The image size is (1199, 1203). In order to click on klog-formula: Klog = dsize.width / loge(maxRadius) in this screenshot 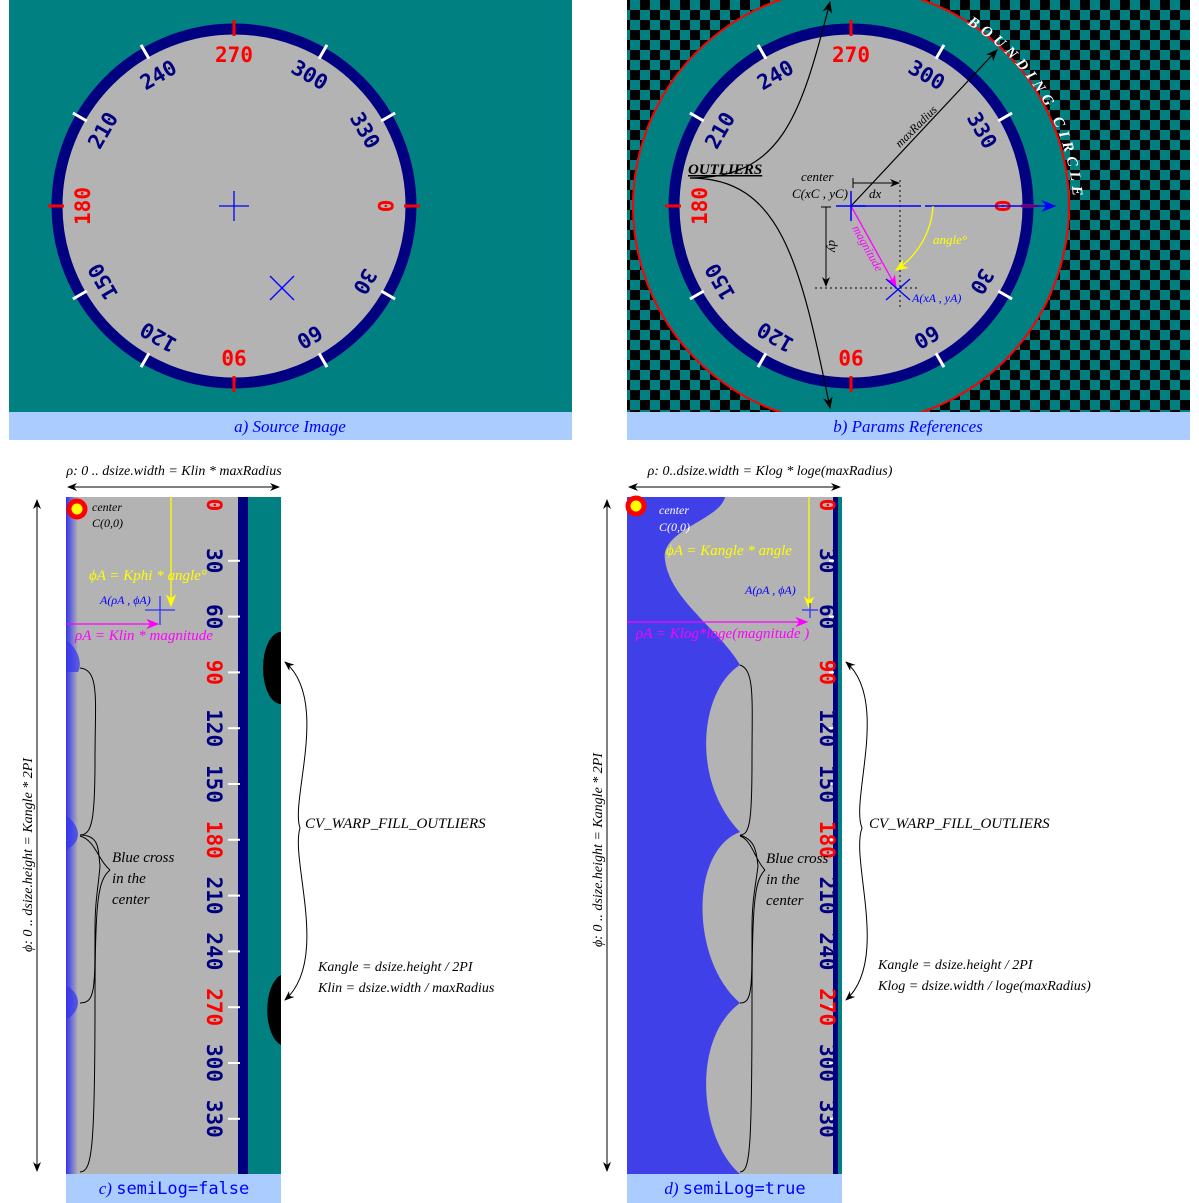, I will do `click(984, 986)`.